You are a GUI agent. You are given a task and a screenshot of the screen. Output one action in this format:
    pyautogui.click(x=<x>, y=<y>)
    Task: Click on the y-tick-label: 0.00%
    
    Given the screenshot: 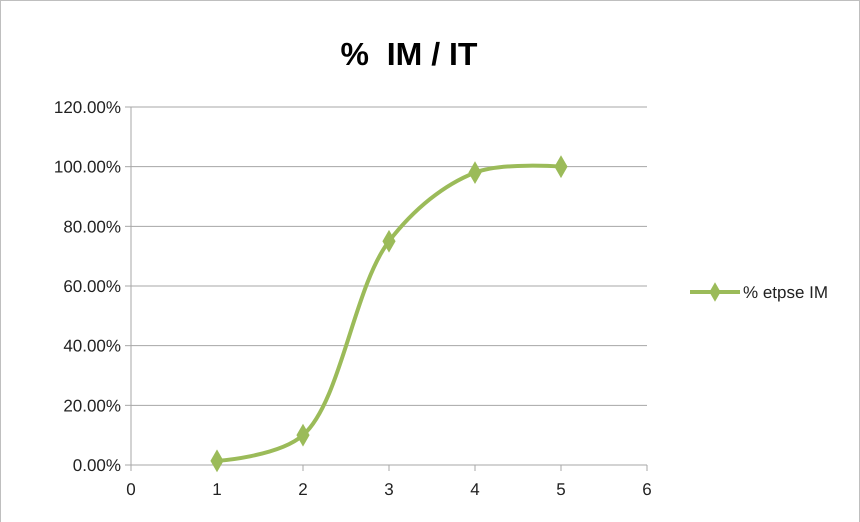 What is the action you would take?
    pyautogui.click(x=96, y=465)
    